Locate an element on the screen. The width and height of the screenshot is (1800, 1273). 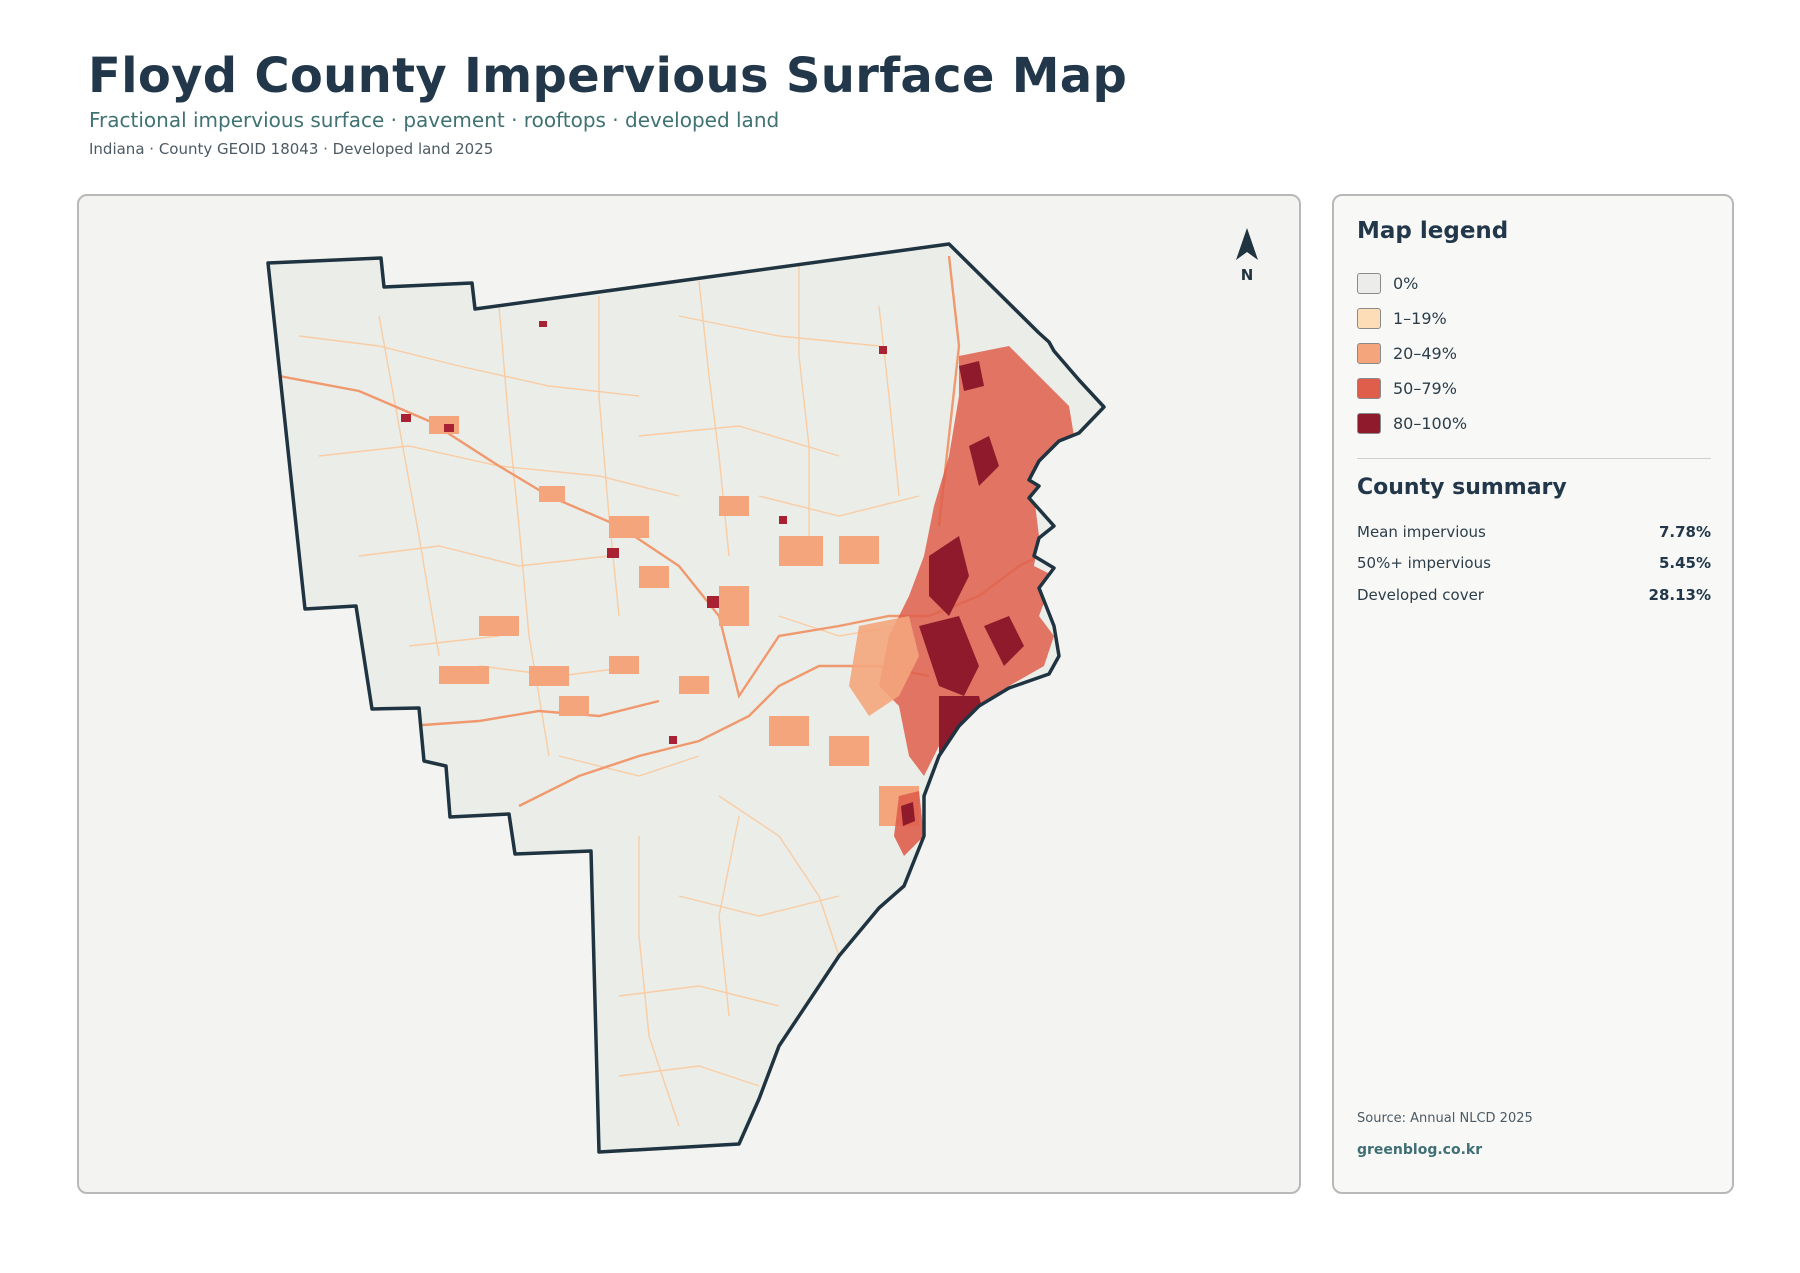
stat-label: 50%+ impervious is located at coordinates (1424, 563).